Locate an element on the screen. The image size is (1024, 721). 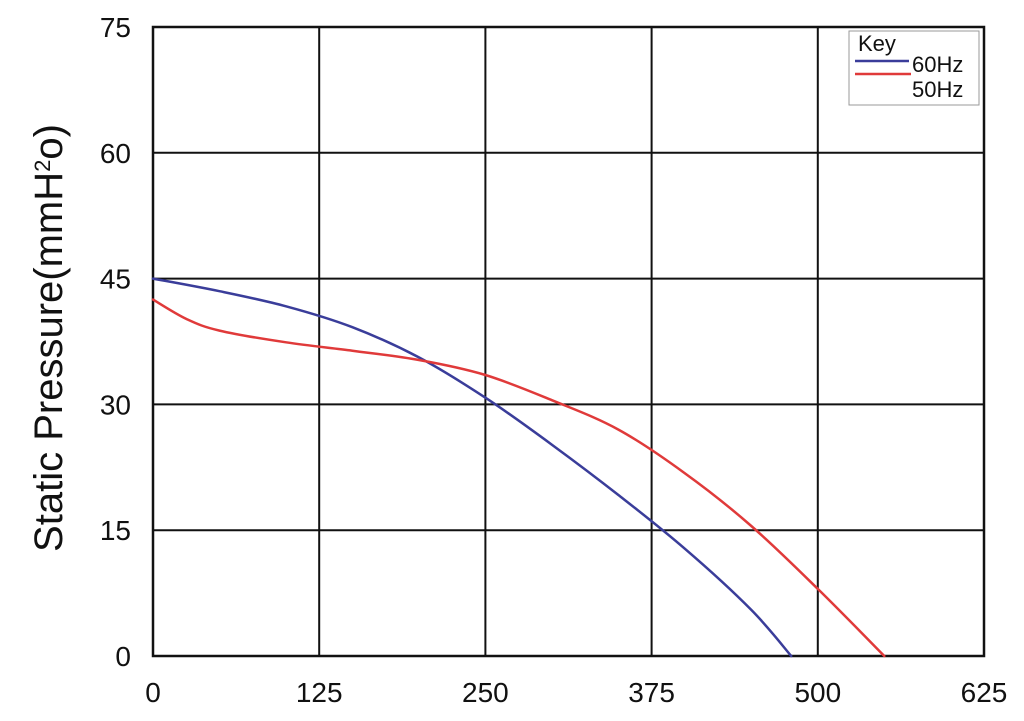
legend-label-50hz: 50Hz is located at coordinates (937, 89).